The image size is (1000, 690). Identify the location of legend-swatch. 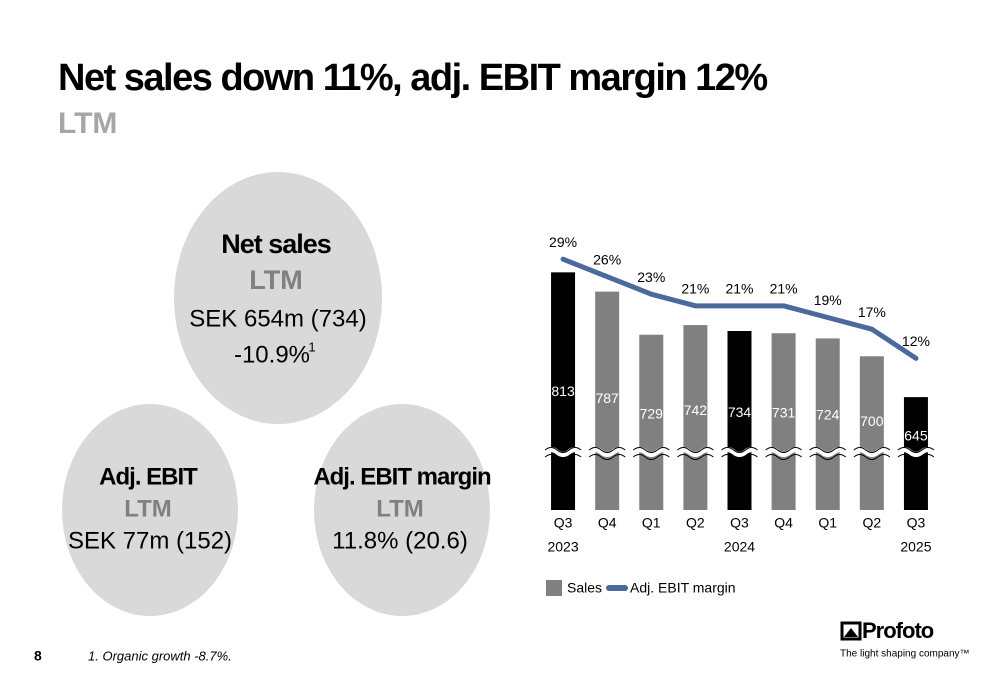
(554, 588).